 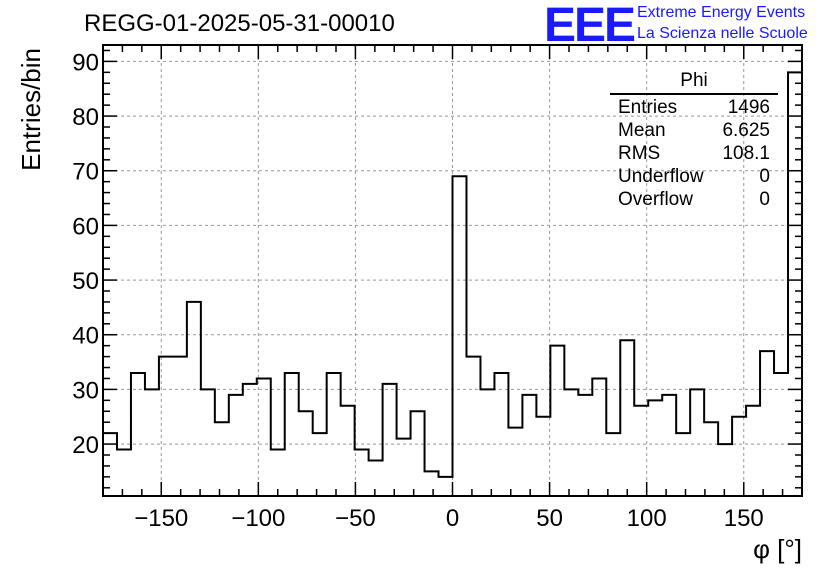 What do you see at coordinates (746, 130) in the screenshot?
I see `stats-value: 6.625` at bounding box center [746, 130].